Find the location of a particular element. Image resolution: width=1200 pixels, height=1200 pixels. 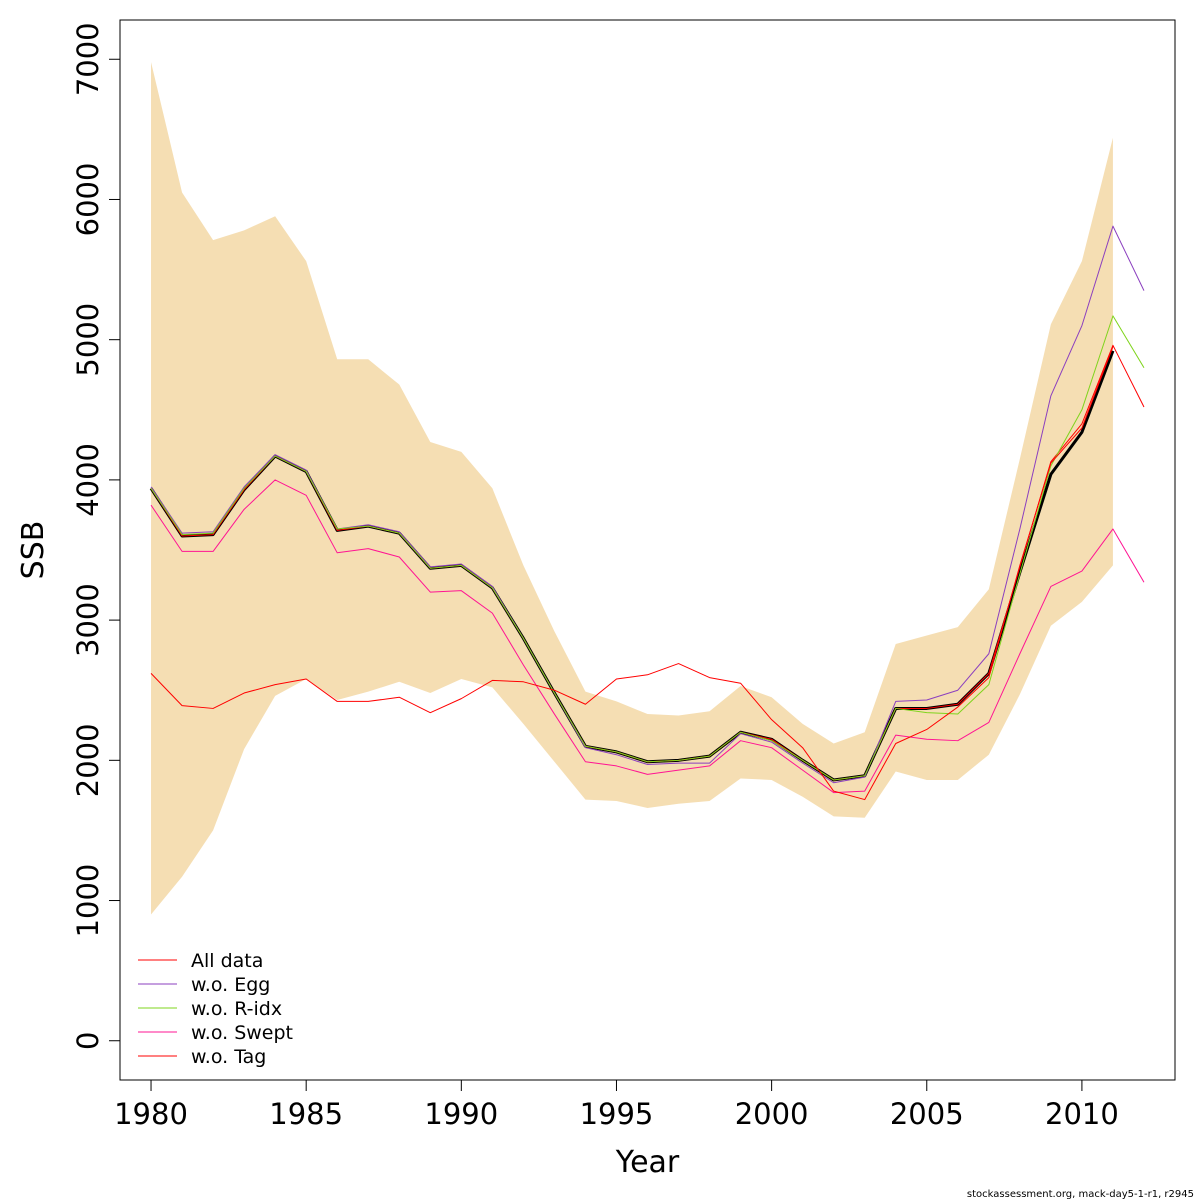

y-tick-label-6000: 6000 is located at coordinates (88, 200).